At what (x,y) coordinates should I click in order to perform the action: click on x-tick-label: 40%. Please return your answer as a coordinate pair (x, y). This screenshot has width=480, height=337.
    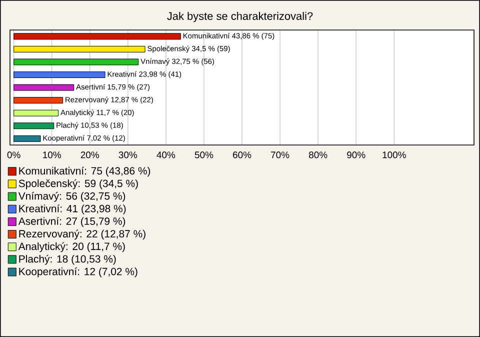
    Looking at the image, I should click on (166, 155).